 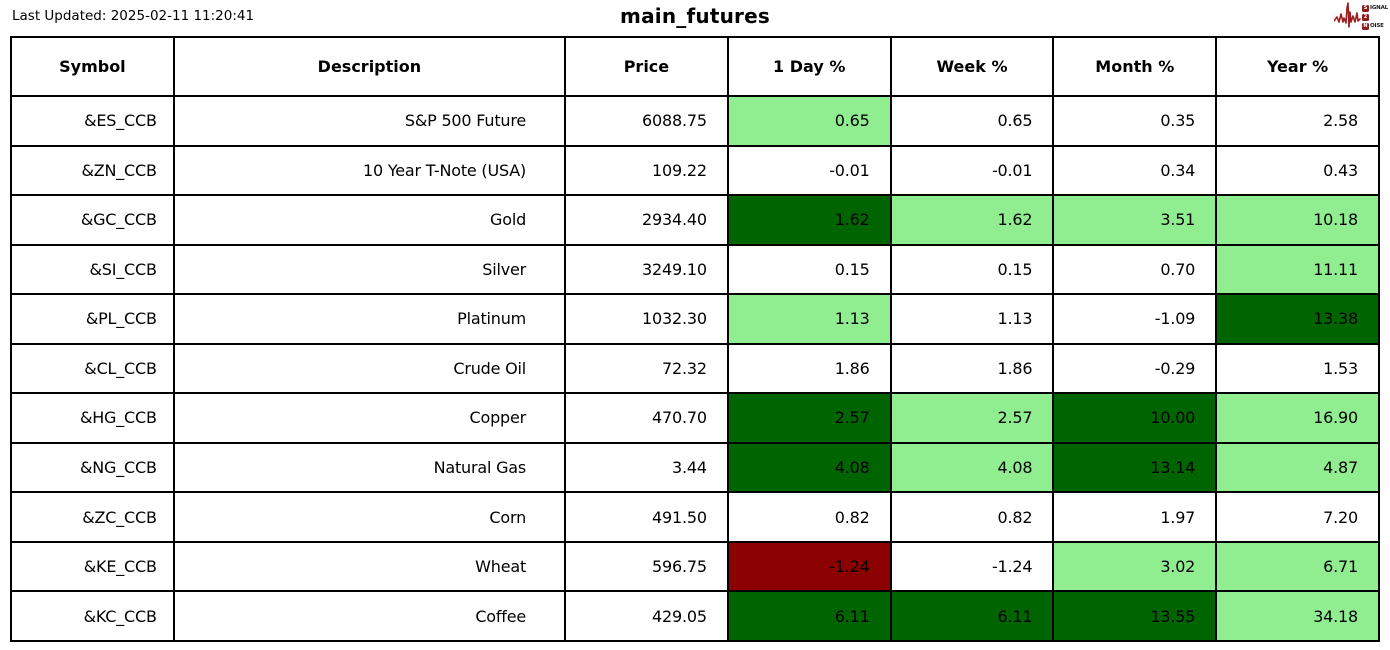 What do you see at coordinates (695, 16) in the screenshot?
I see `page-title: main_futures` at bounding box center [695, 16].